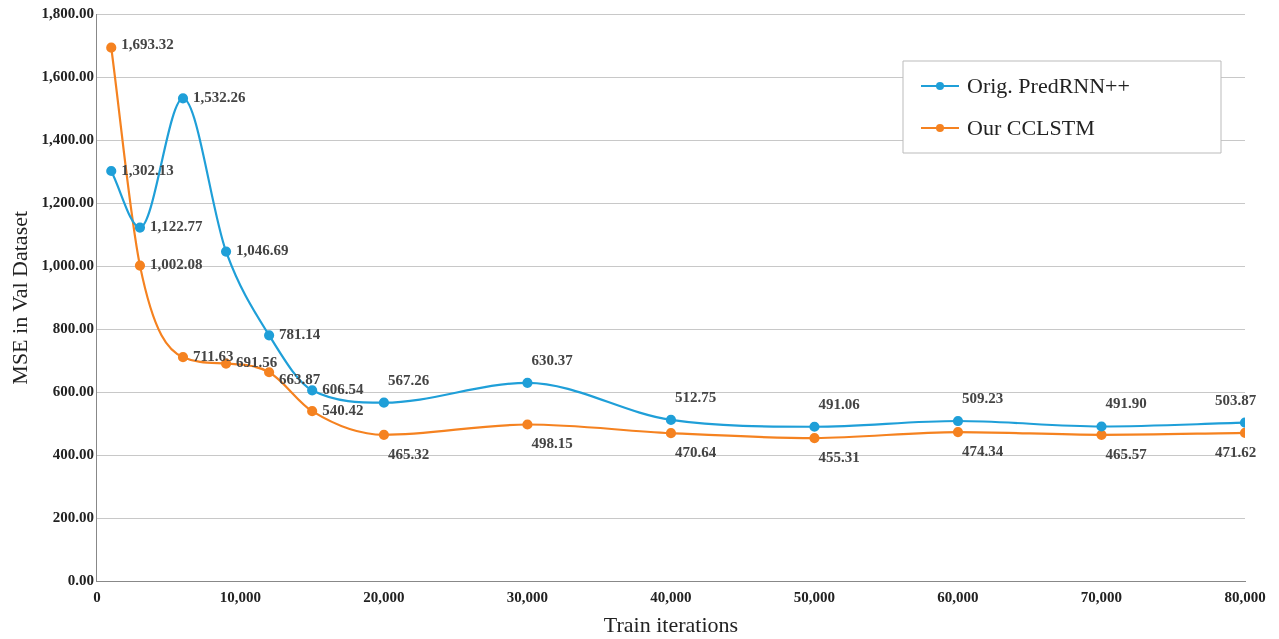  What do you see at coordinates (408, 453) in the screenshot?
I see `data-label: 465.32` at bounding box center [408, 453].